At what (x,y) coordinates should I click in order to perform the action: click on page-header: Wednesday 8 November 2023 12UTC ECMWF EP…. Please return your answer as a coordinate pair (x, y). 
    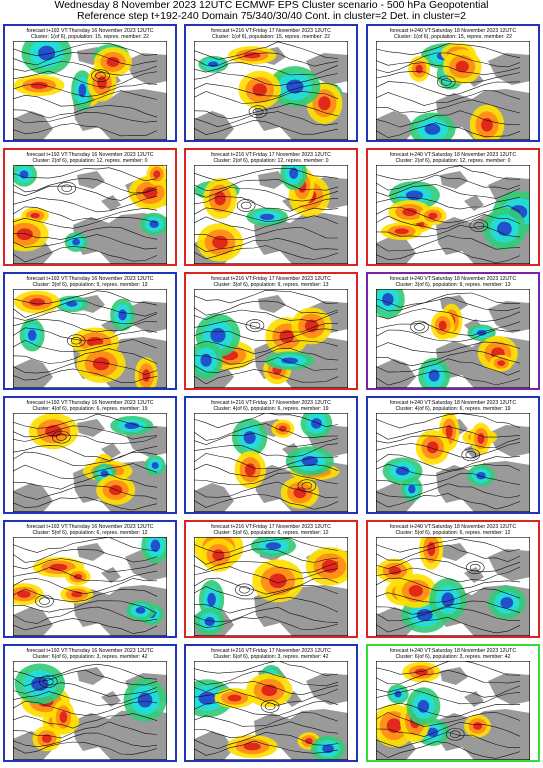
    Looking at the image, I should click on (271, 11).